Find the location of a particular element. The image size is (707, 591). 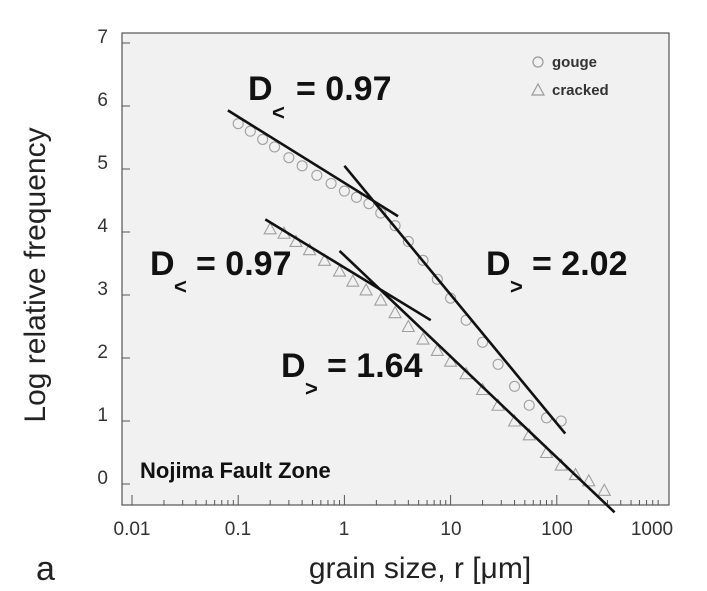

inset-label: Nojima Fault Zone is located at coordinates (235, 470).